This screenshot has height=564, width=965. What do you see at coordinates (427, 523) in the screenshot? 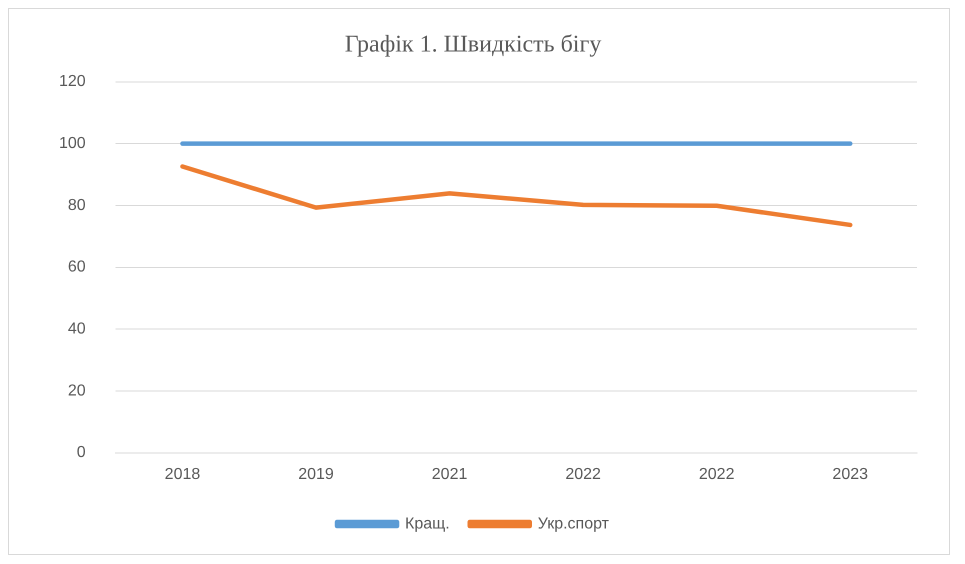
I see `legend-label: Кращ.` at bounding box center [427, 523].